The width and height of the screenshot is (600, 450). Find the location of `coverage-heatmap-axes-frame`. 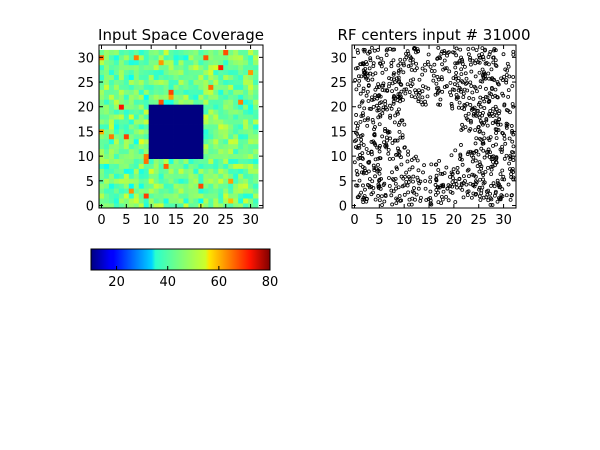

coverage-heatmap-axes-frame is located at coordinates (181, 126).